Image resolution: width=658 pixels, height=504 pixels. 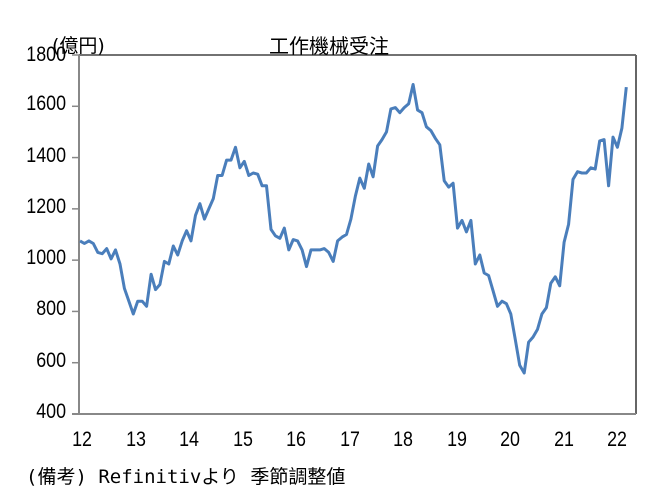 What do you see at coordinates (46, 155) in the screenshot?
I see `y-tick-label: 1400` at bounding box center [46, 155].